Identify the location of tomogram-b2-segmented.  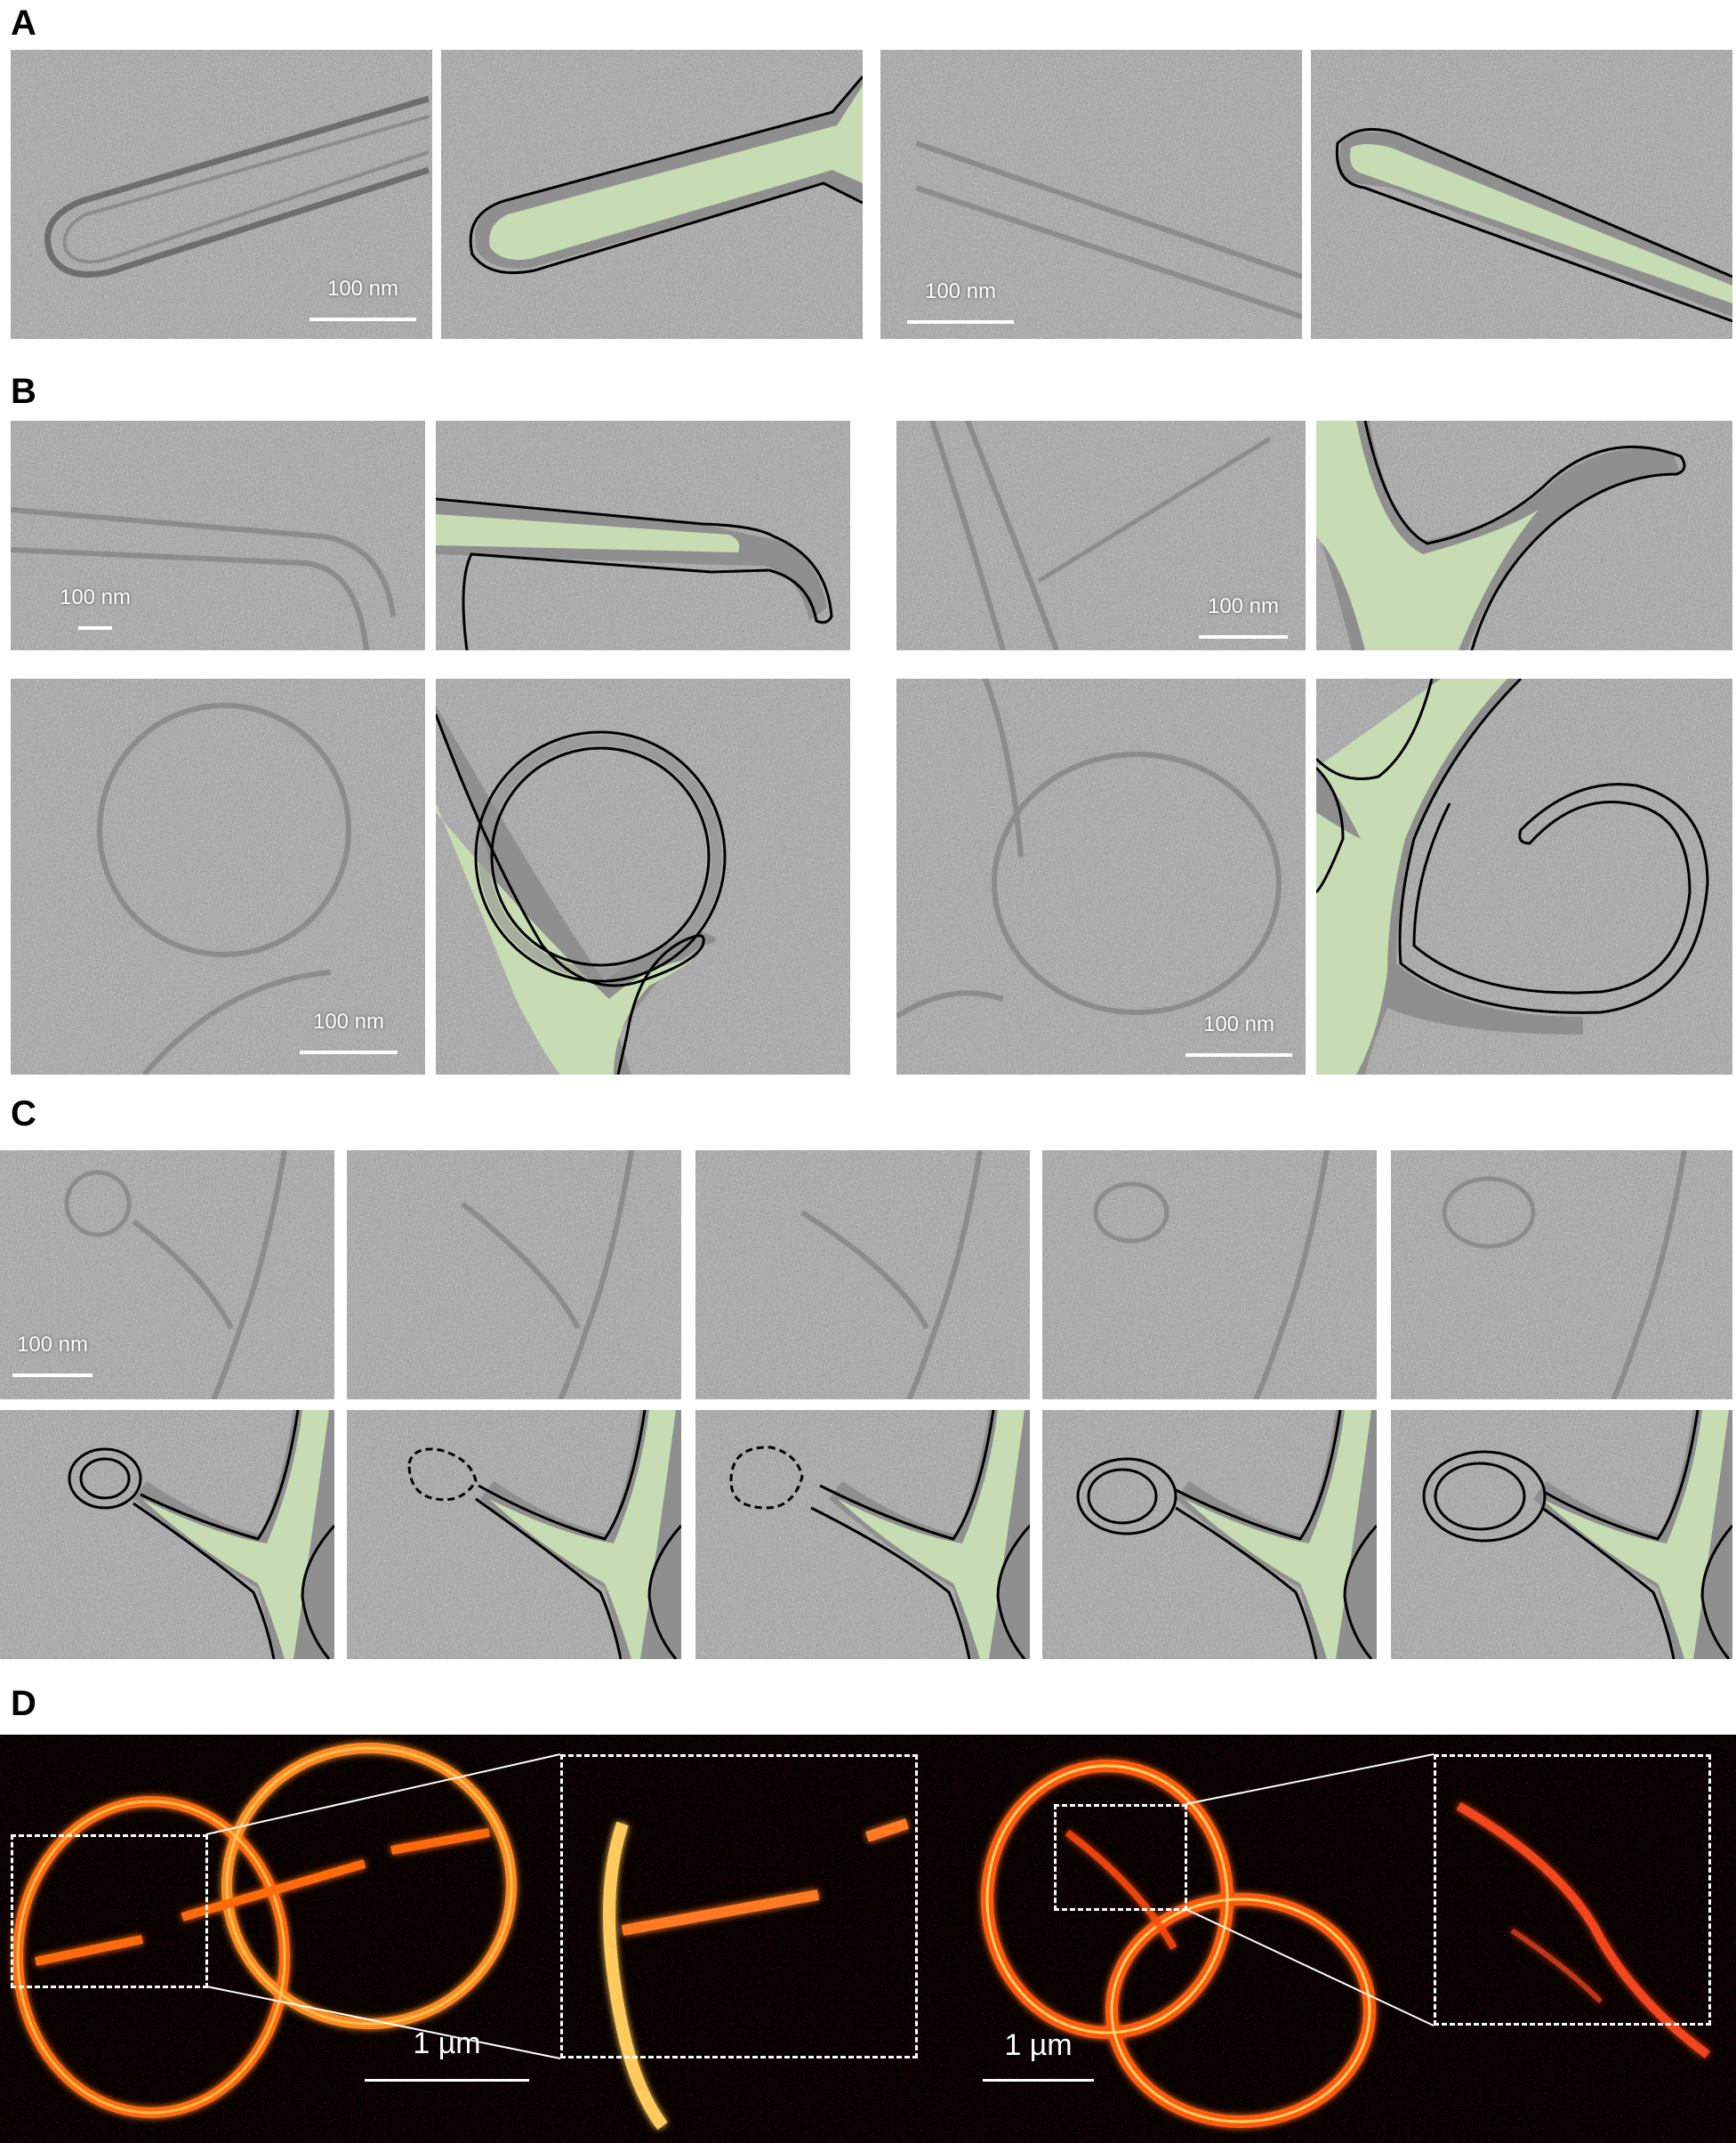
(1524, 535).